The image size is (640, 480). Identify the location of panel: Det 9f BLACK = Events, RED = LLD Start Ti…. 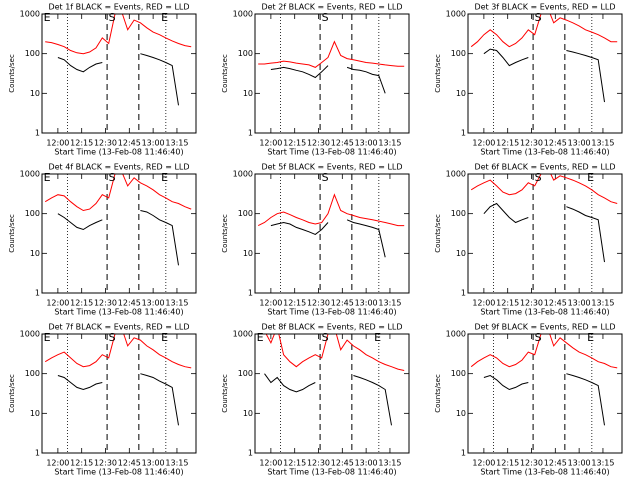
(528, 400).